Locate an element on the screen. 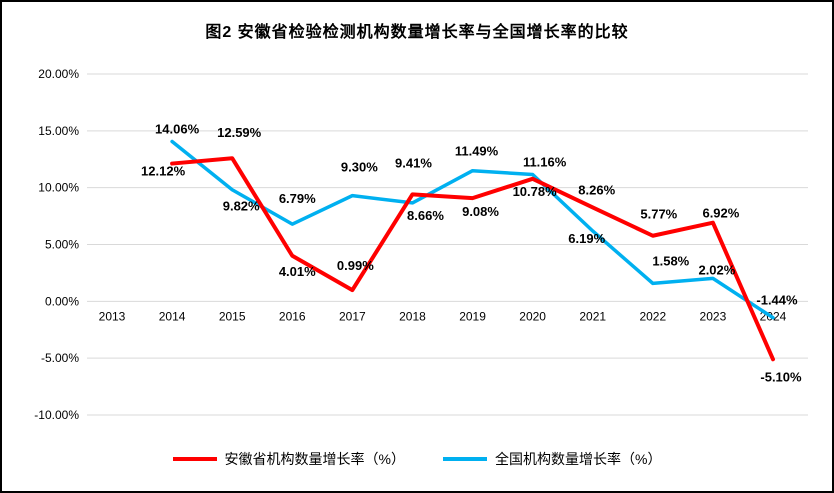  y-axis-tick-label: 15.00% is located at coordinates (58, 131).